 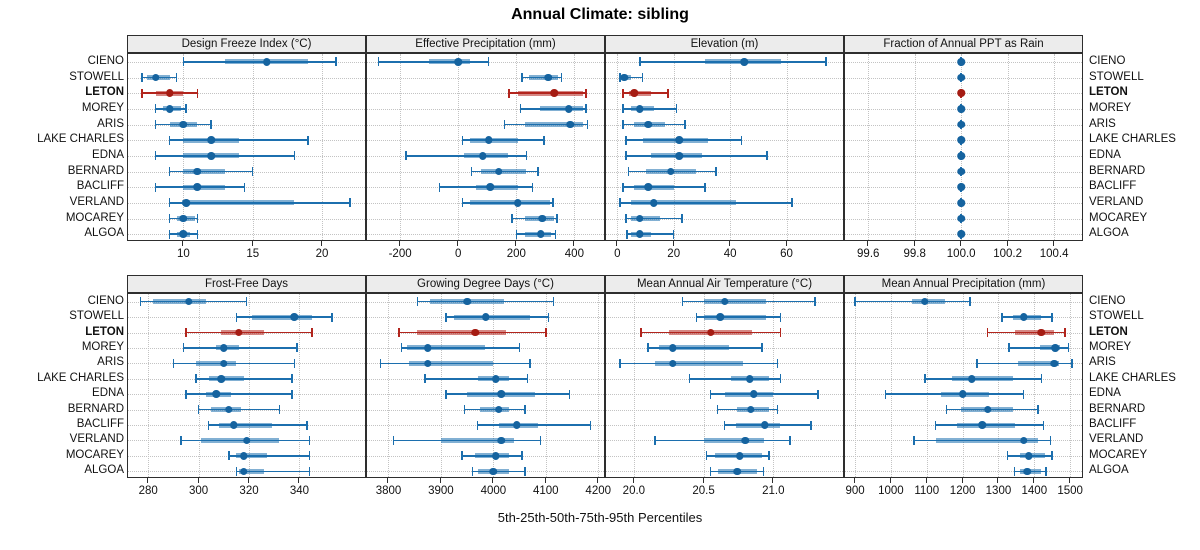 I want to click on row-label-bacliff: BACLIFF, so click(x=1113, y=424).